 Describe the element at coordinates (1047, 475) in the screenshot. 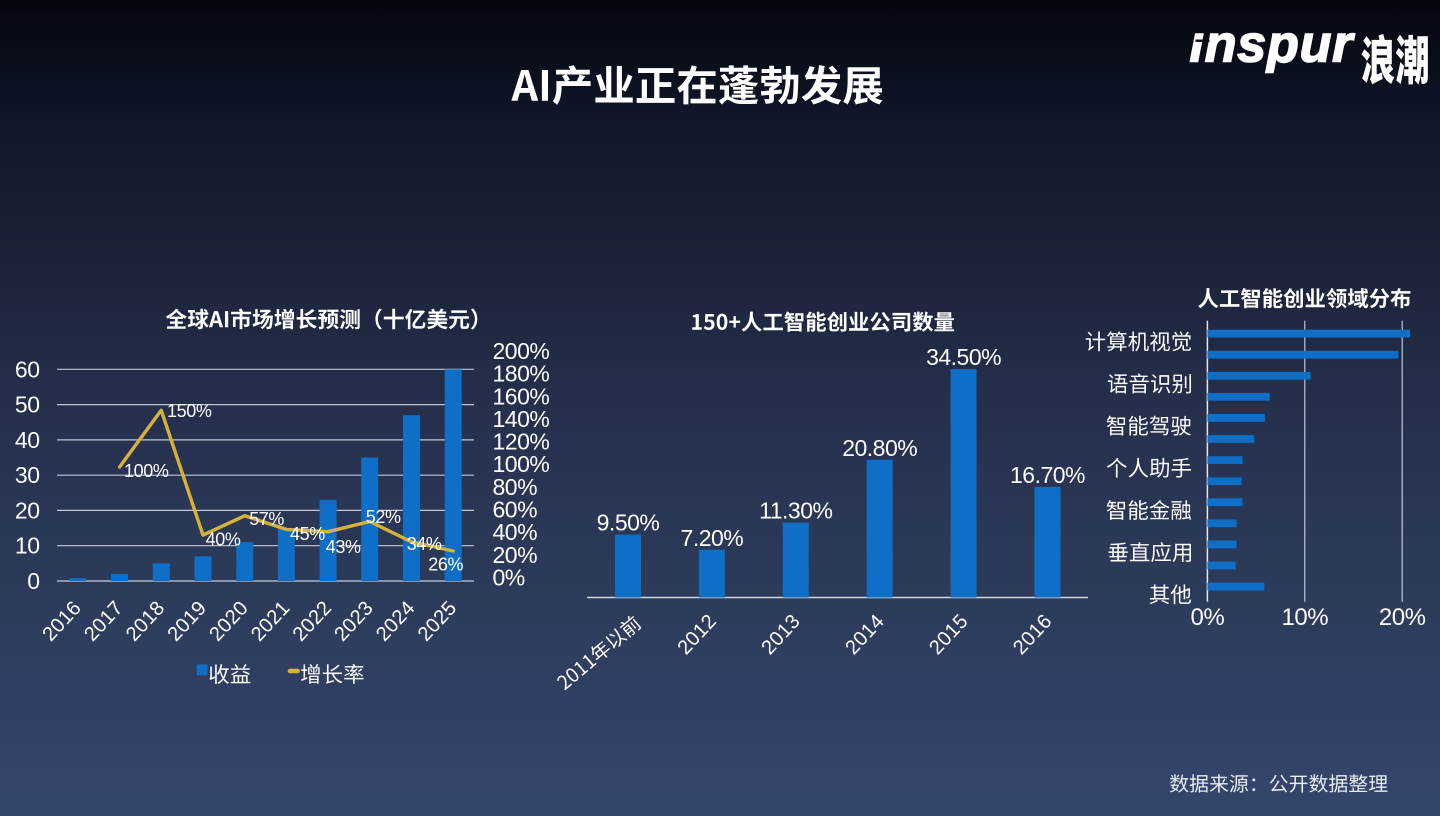

I see `svg-text: 16.70%` at that location.